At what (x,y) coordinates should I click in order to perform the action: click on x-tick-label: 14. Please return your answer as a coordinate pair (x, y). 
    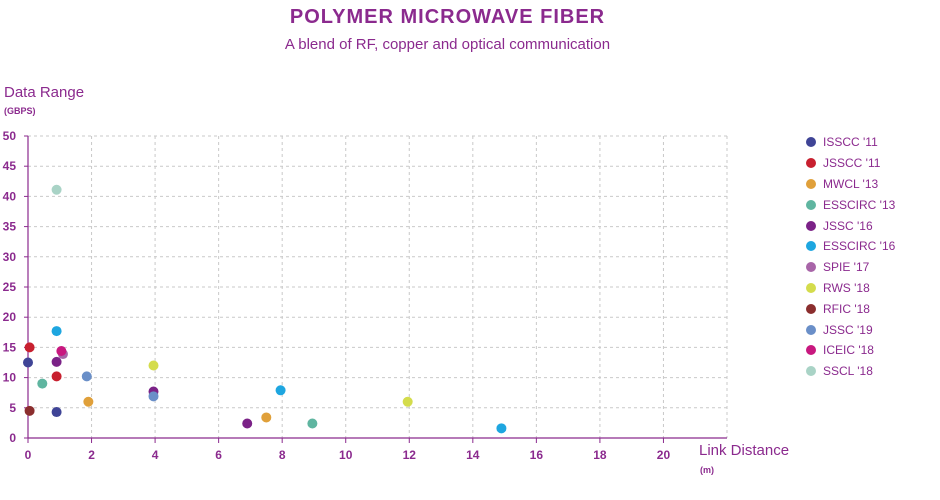
    Looking at the image, I should click on (473, 455).